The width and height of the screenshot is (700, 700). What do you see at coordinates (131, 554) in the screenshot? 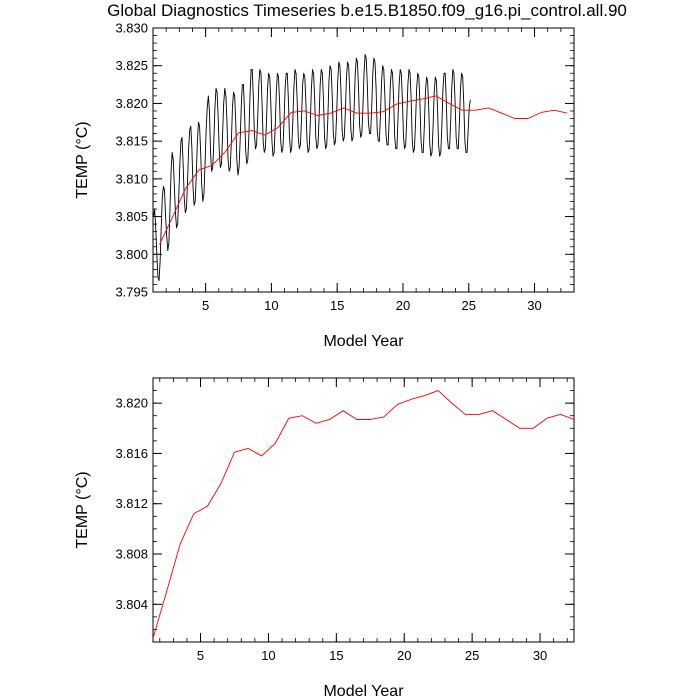
I see `y-tick-label: 3.808` at bounding box center [131, 554].